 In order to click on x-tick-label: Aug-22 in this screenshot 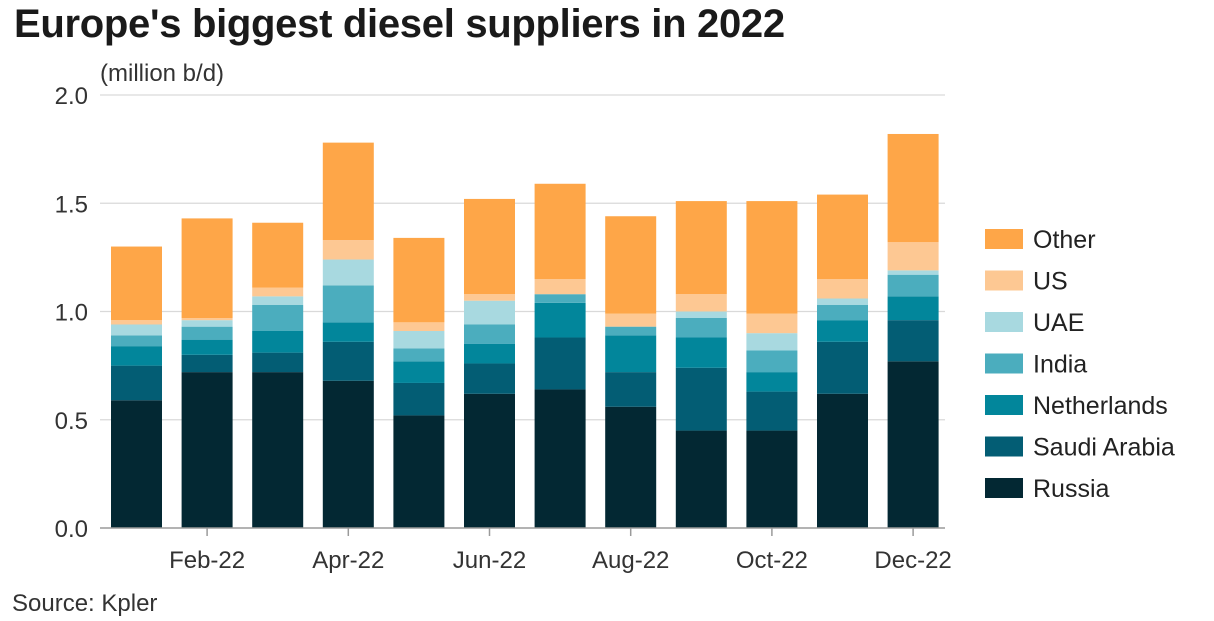, I will do `click(630, 560)`.